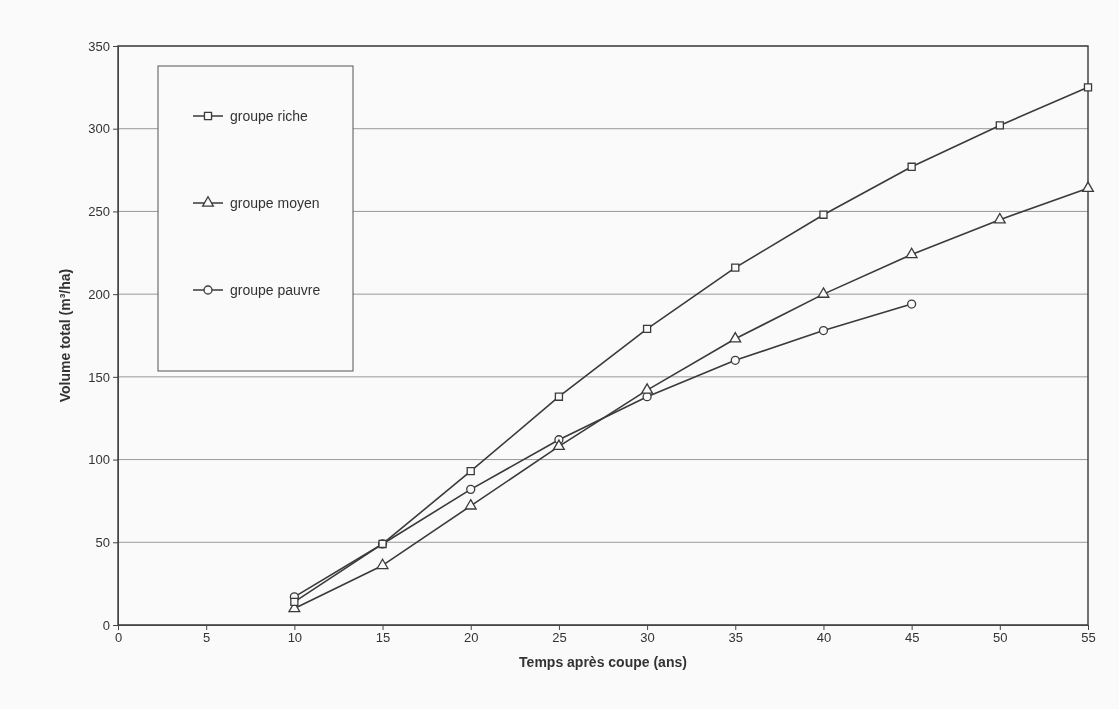 This screenshot has height=709, width=1119. Describe the element at coordinates (1000, 638) in the screenshot. I see `x-tick-label: 50` at that location.